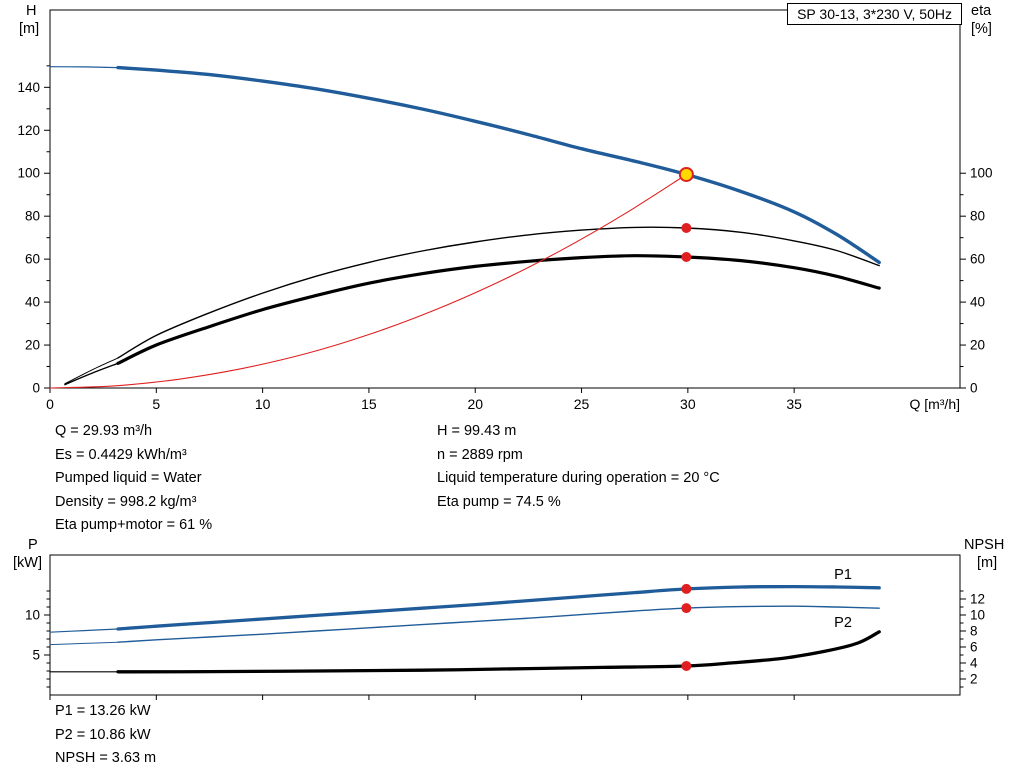  Describe the element at coordinates (32, 259) in the screenshot. I see `tick-label-left: 60` at that location.